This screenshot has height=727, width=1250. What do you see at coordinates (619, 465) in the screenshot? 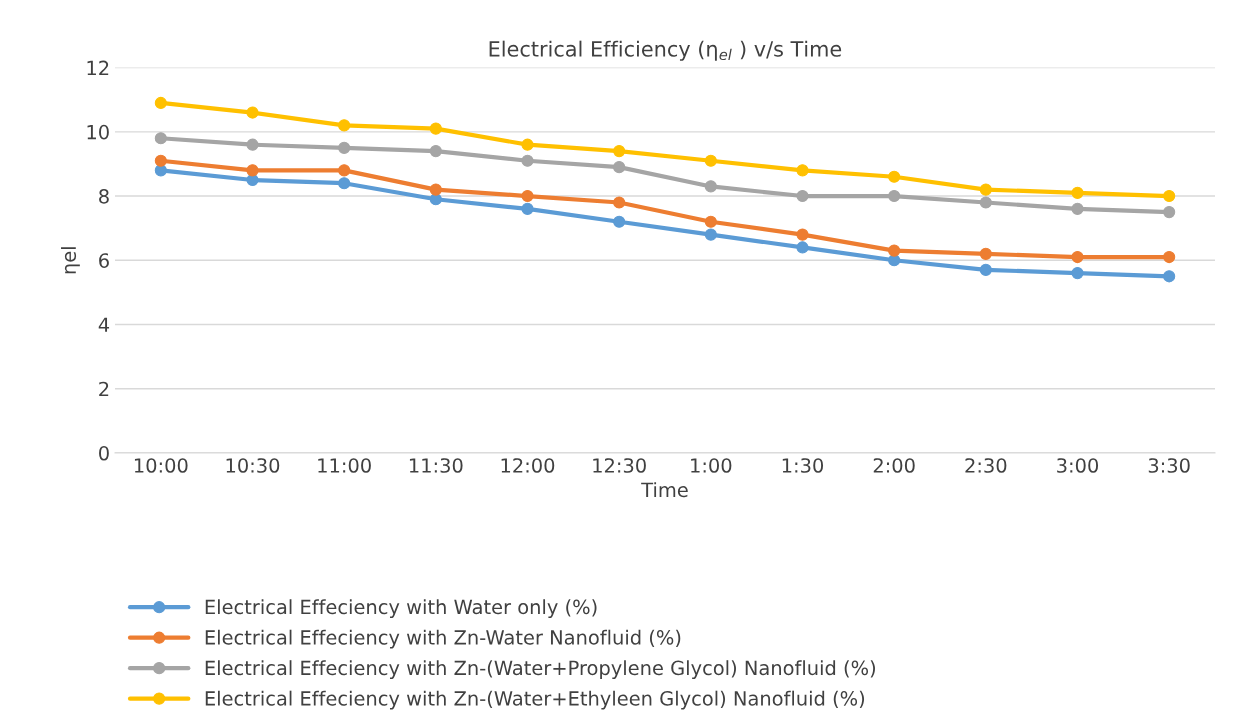
I see `x-tick-label: 12:30` at bounding box center [619, 465].